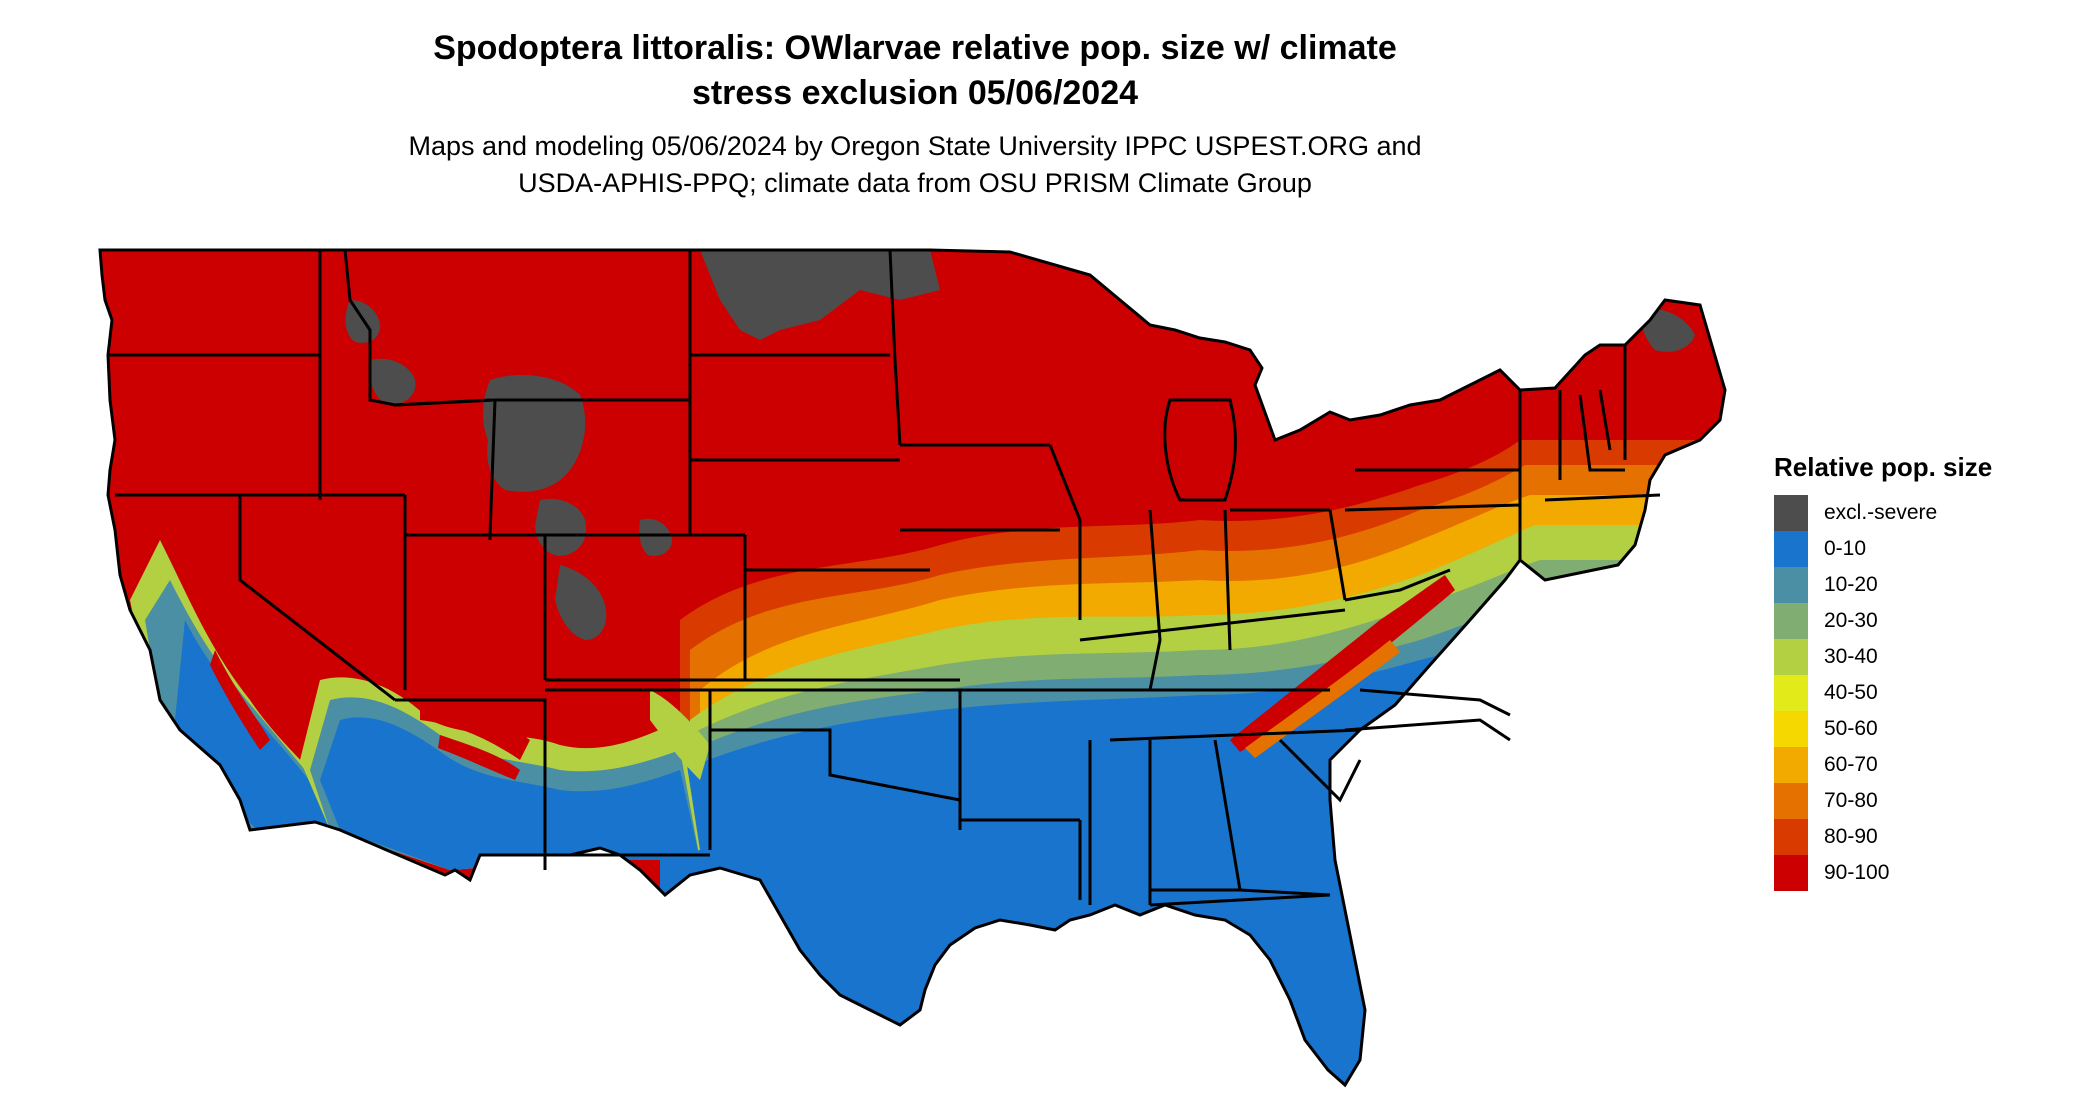 This screenshot has width=2100, height=1116. I want to click on legend-label: 70-80, so click(1851, 800).